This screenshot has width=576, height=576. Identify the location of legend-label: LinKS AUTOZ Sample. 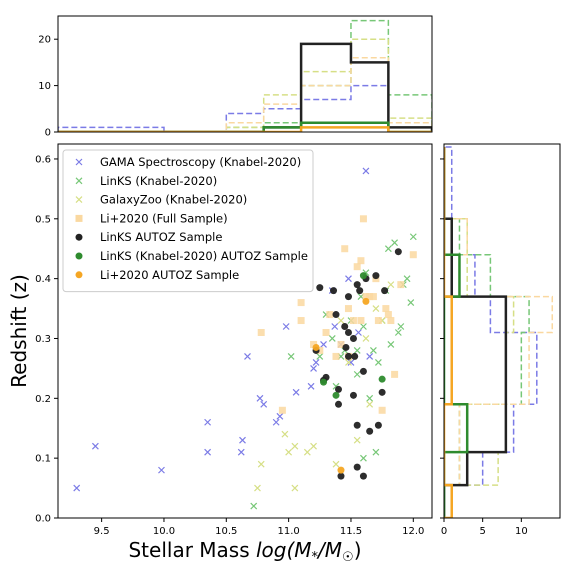
(161, 237).